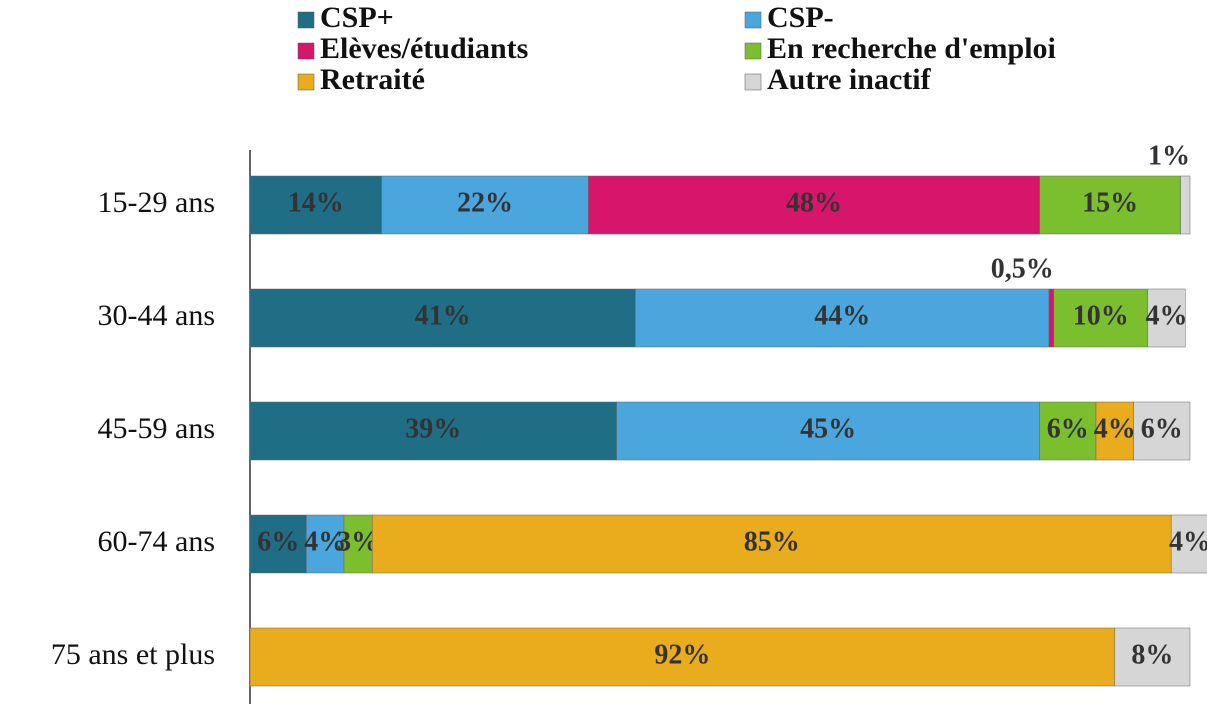 Image resolution: width=1207 pixels, height=704 pixels. What do you see at coordinates (156, 315) in the screenshot?
I see `y-tick-label: 30-44 ans` at bounding box center [156, 315].